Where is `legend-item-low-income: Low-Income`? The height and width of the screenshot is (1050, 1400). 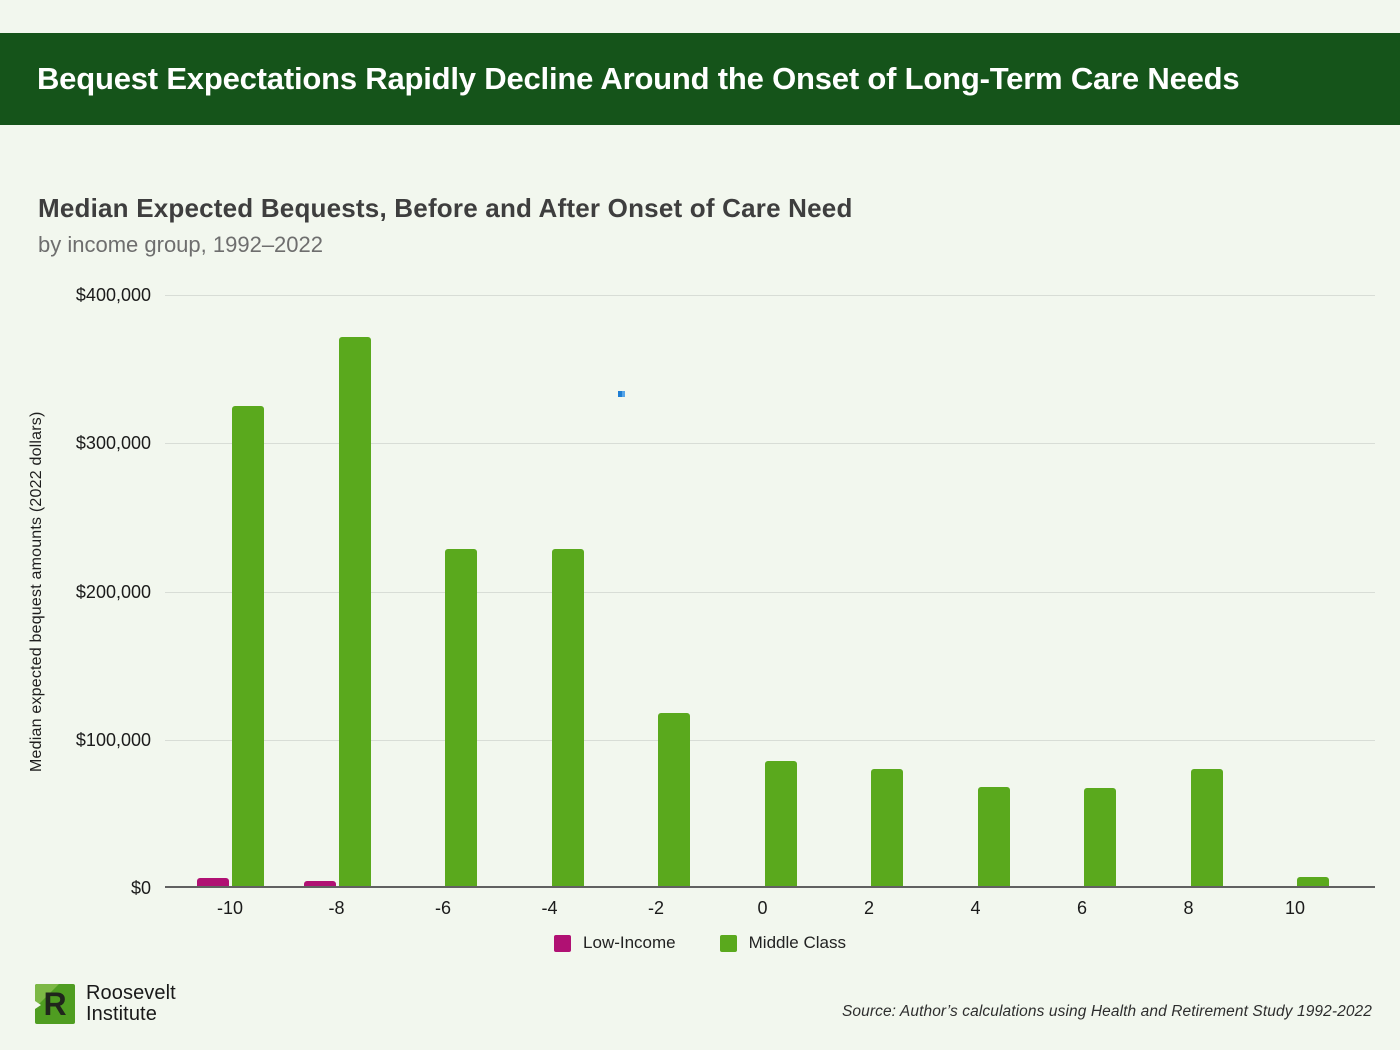 legend-item-low-income: Low-Income is located at coordinates (615, 943).